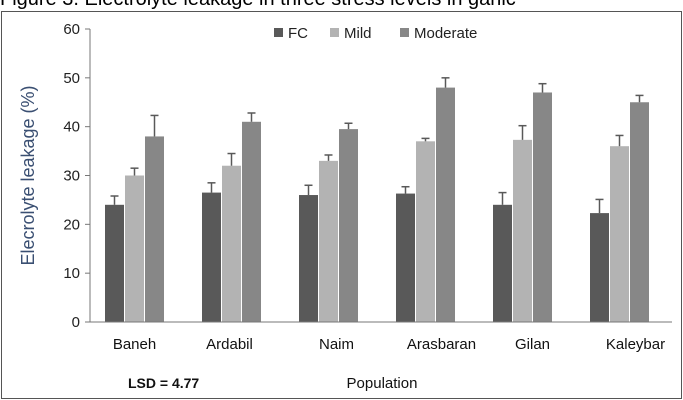 The width and height of the screenshot is (683, 400). Describe the element at coordinates (635, 344) in the screenshot. I see `x-tick-label: Kaleybar` at that location.